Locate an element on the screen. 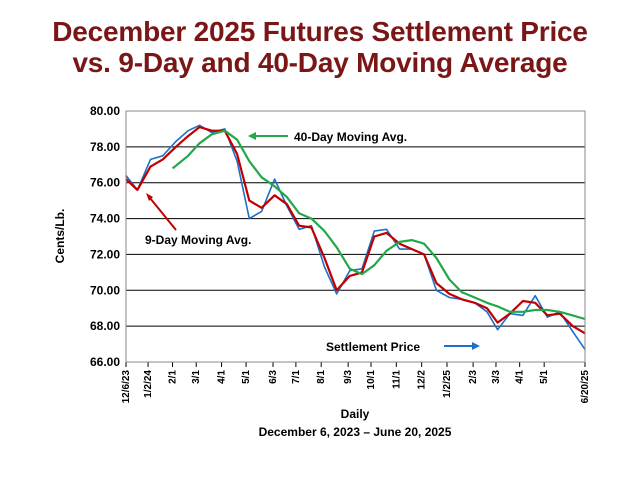 The height and width of the screenshot is (480, 640). x-axis-date-range: December 6, 2023 – June 20, 2025 is located at coordinates (355, 432).